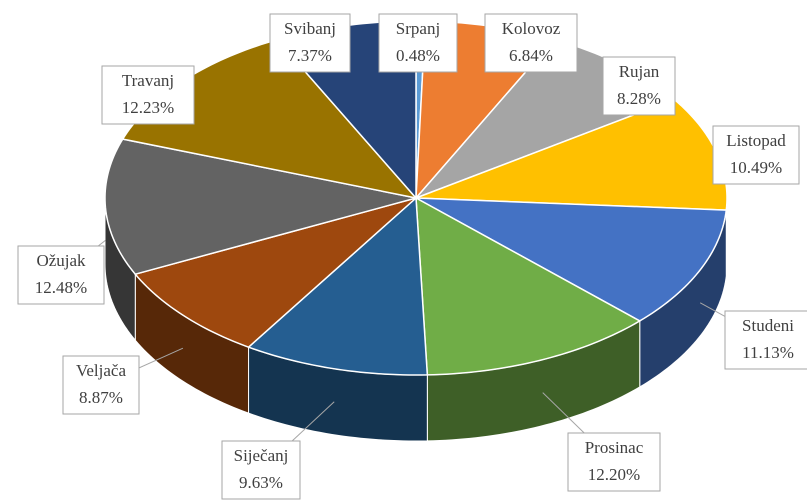  What do you see at coordinates (531, 55) in the screenshot?
I see `value-label: 6.84%` at bounding box center [531, 55].